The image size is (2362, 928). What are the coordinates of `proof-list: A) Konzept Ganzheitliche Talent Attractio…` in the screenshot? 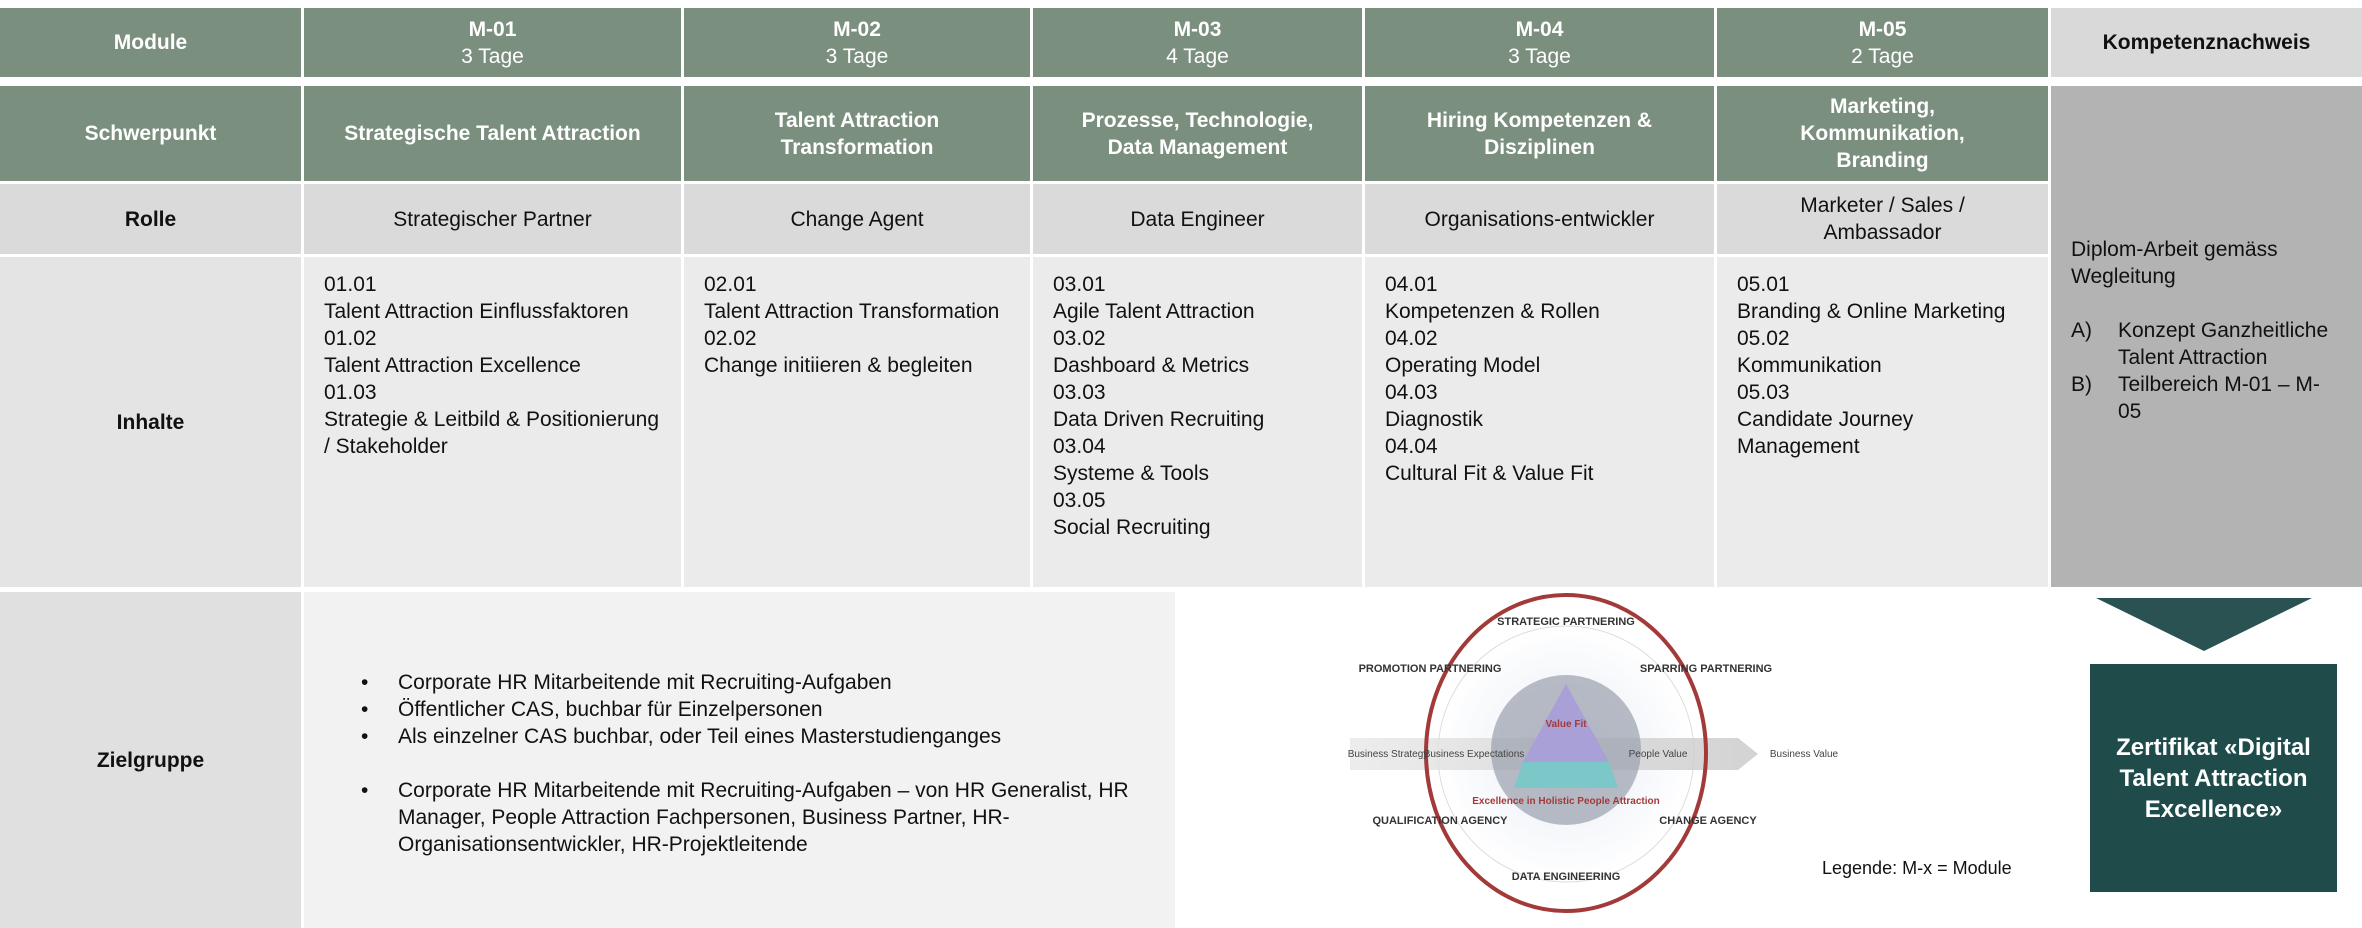 It's located at (2206, 371).